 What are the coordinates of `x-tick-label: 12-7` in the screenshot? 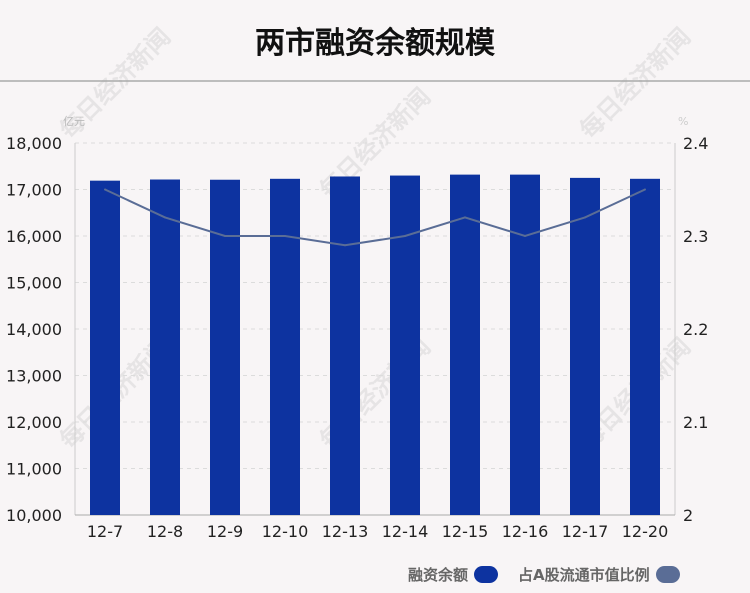 It's located at (105, 531).